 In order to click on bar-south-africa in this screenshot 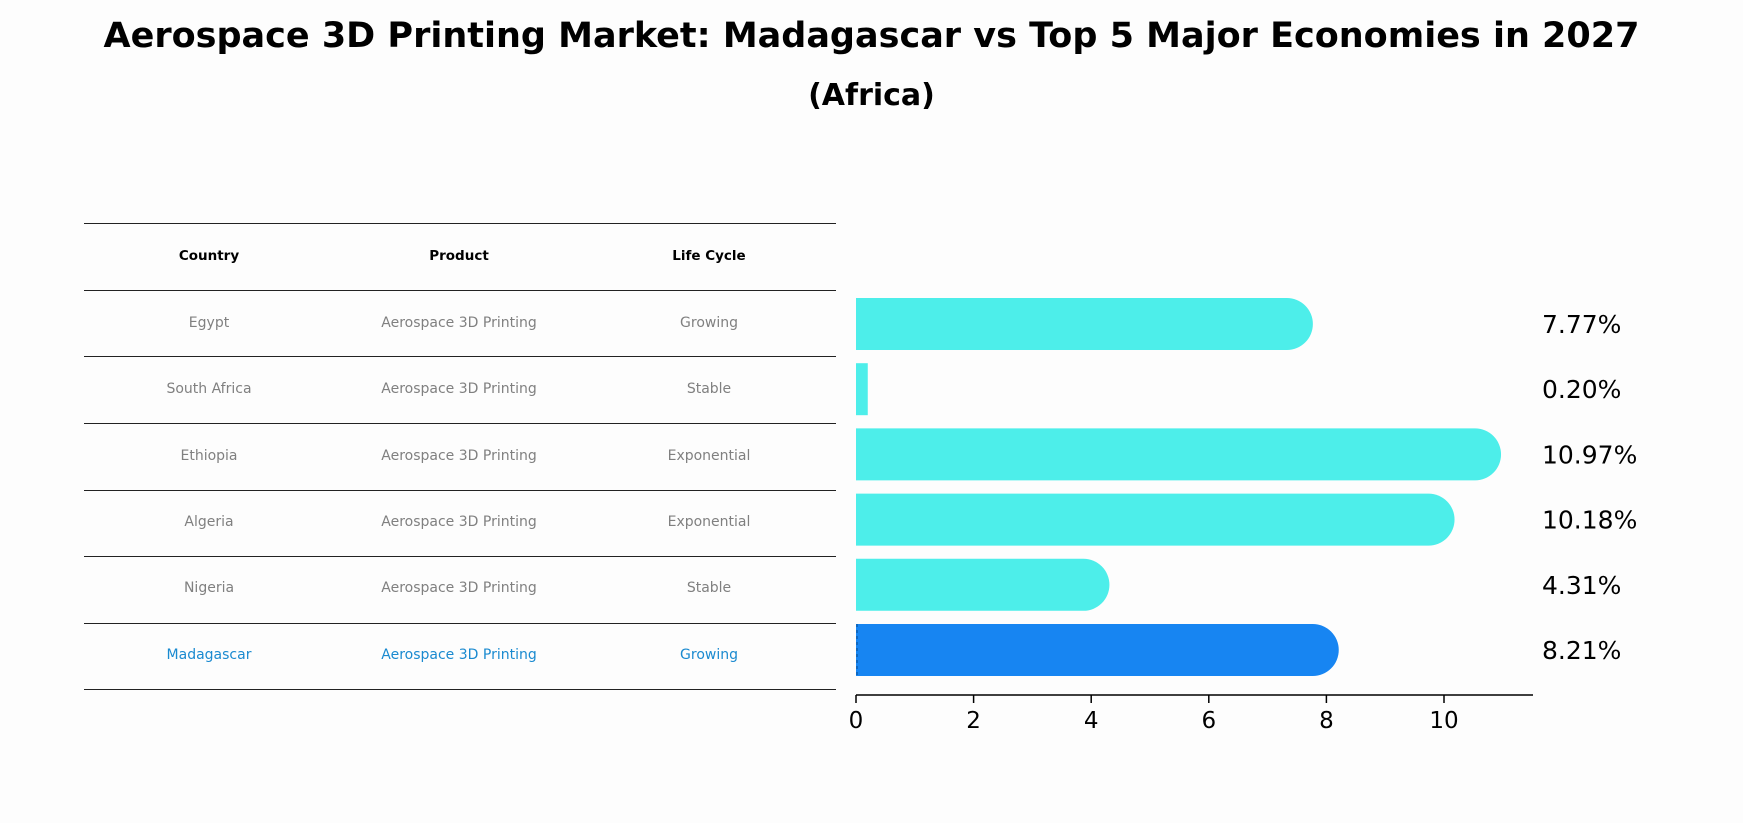, I will do `click(862, 389)`.